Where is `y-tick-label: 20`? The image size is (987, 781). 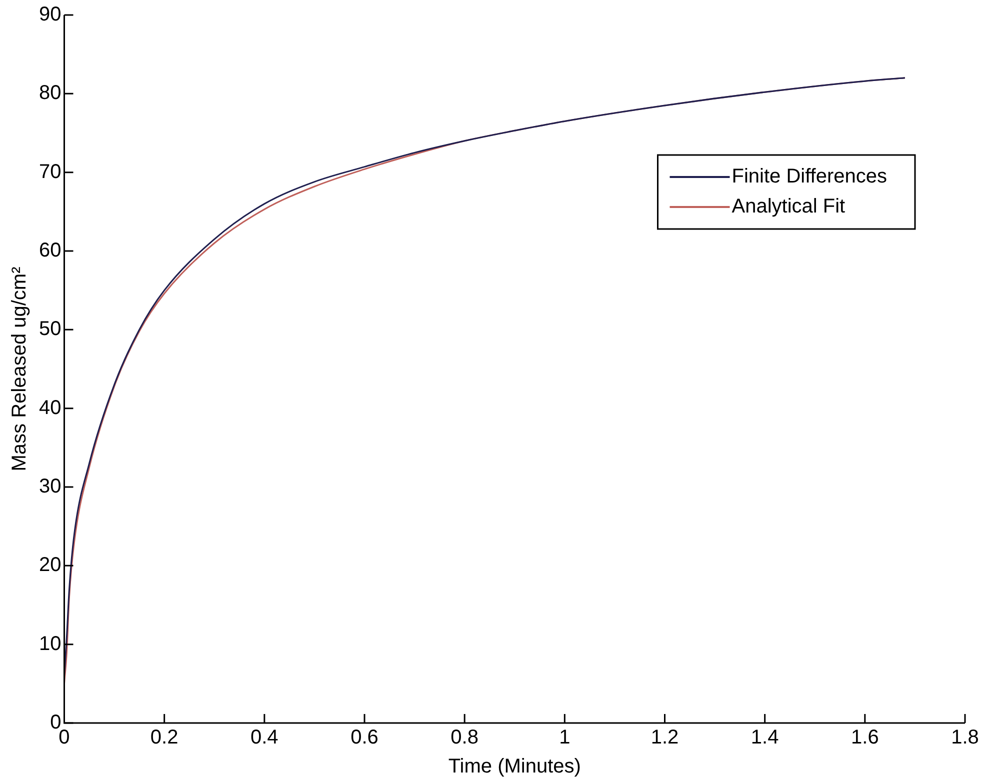
y-tick-label: 20 is located at coordinates (50, 565).